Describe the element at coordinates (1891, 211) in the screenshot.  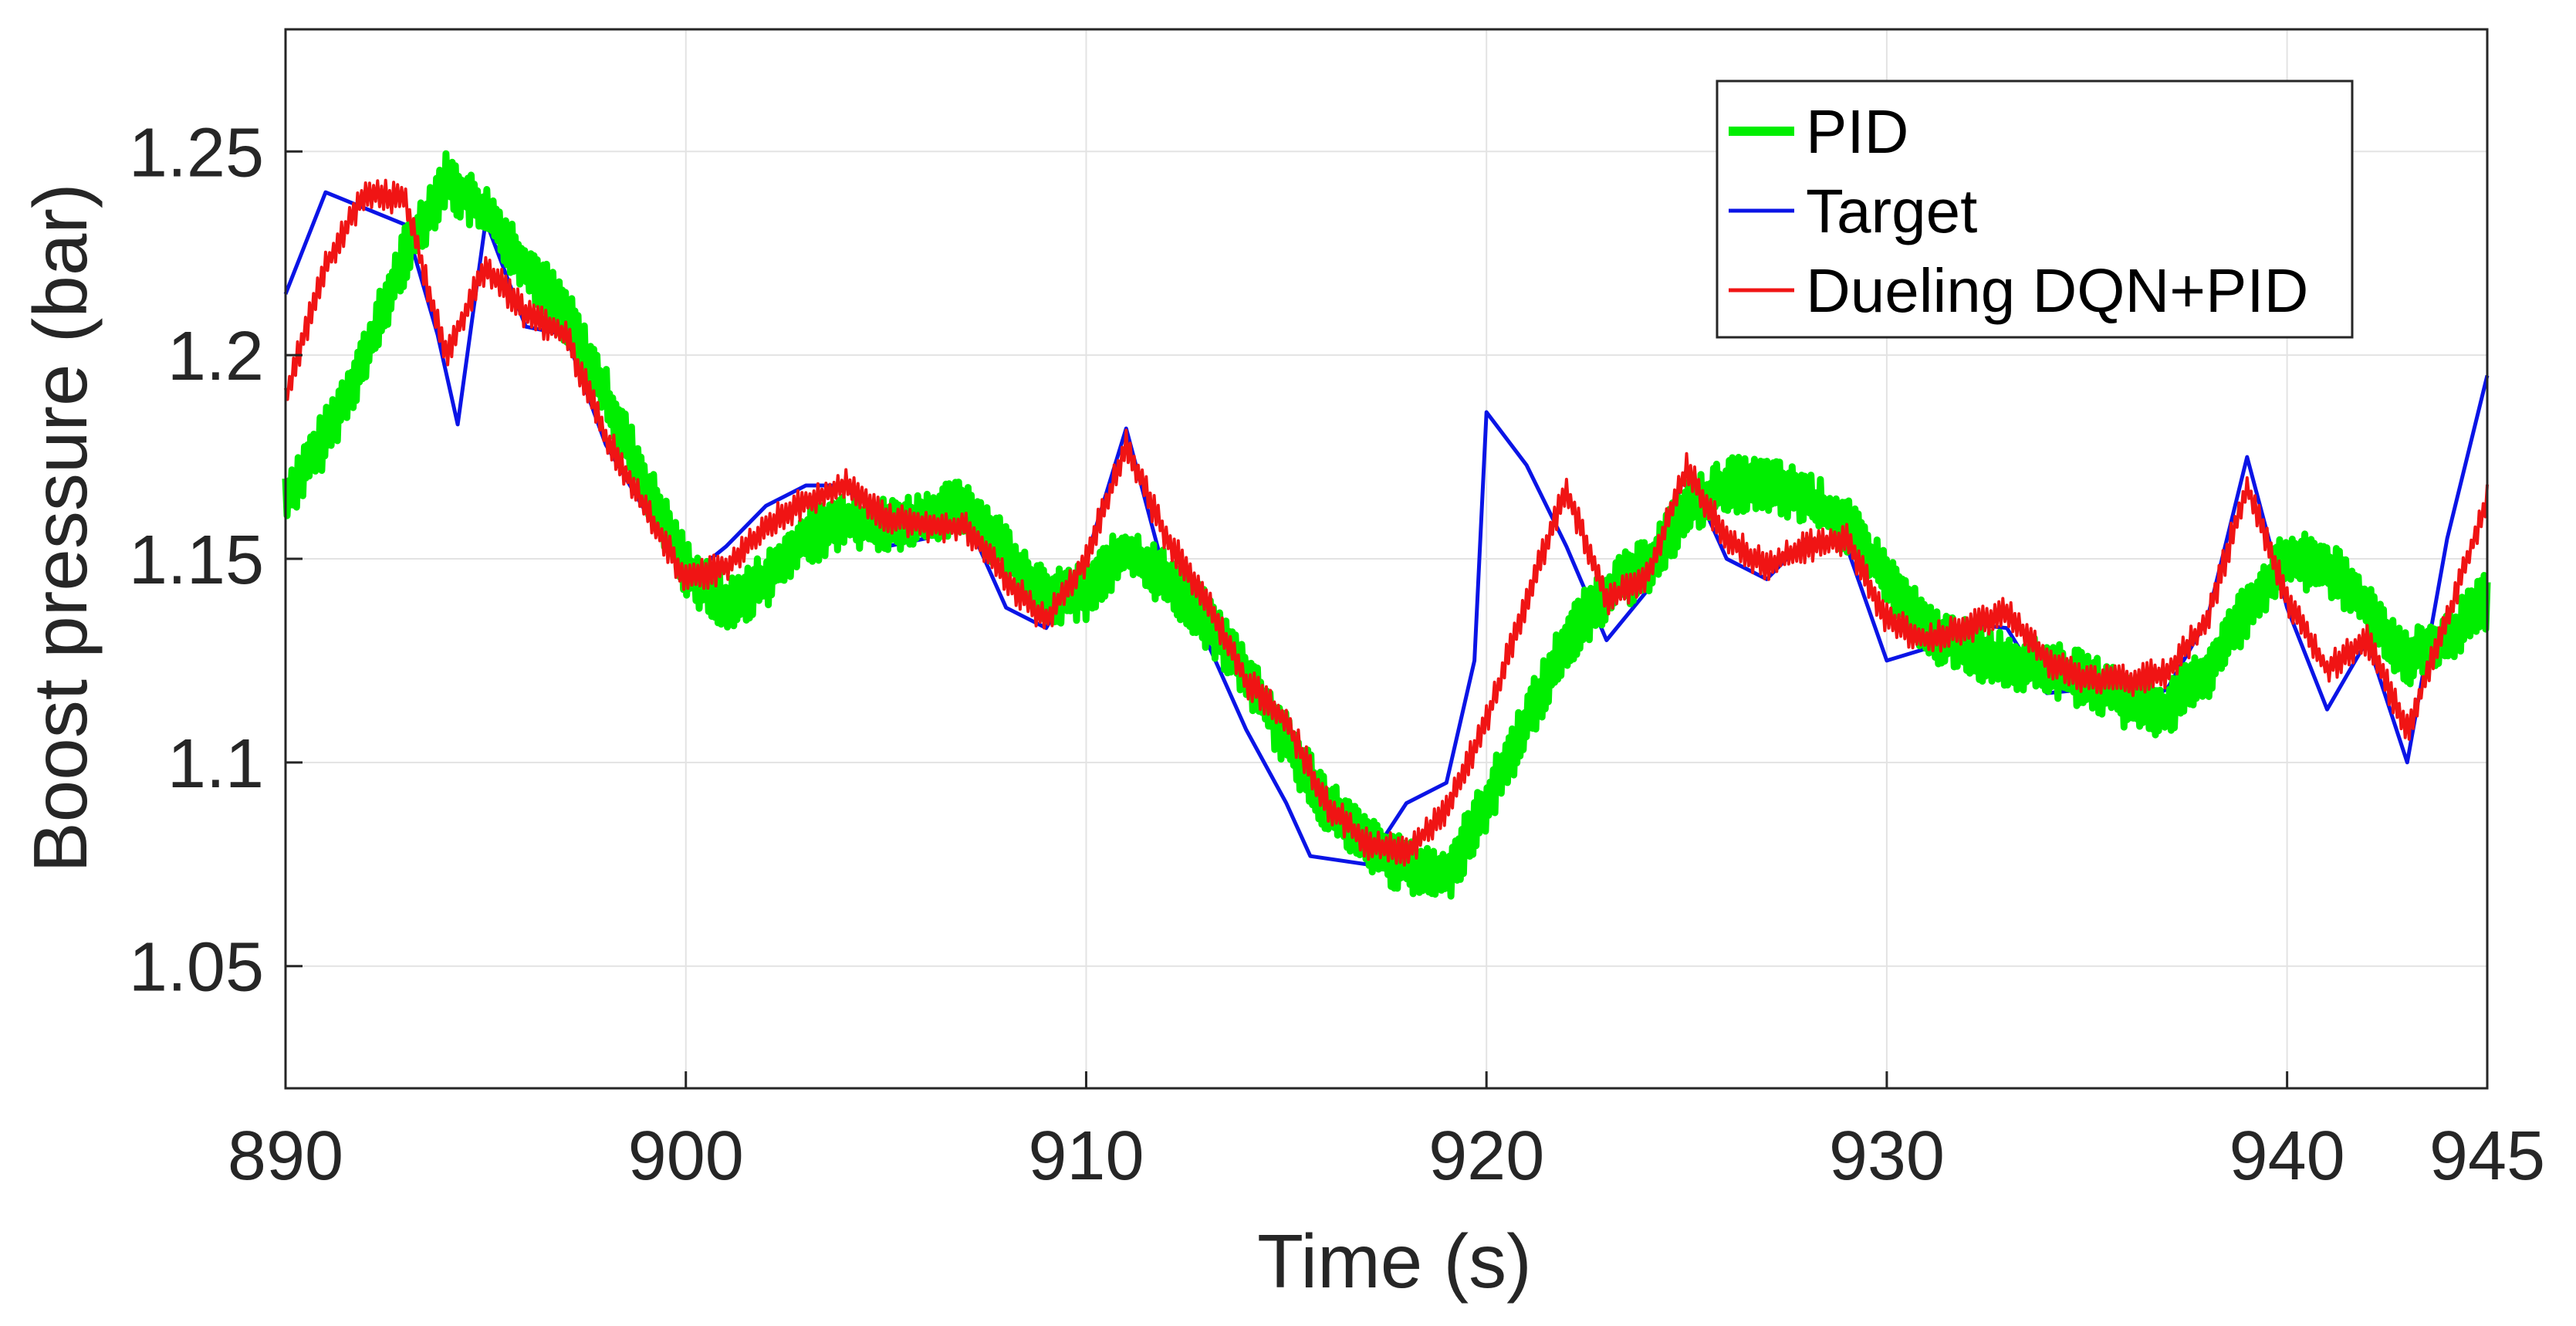
I see `legend-label-target: Target` at that location.